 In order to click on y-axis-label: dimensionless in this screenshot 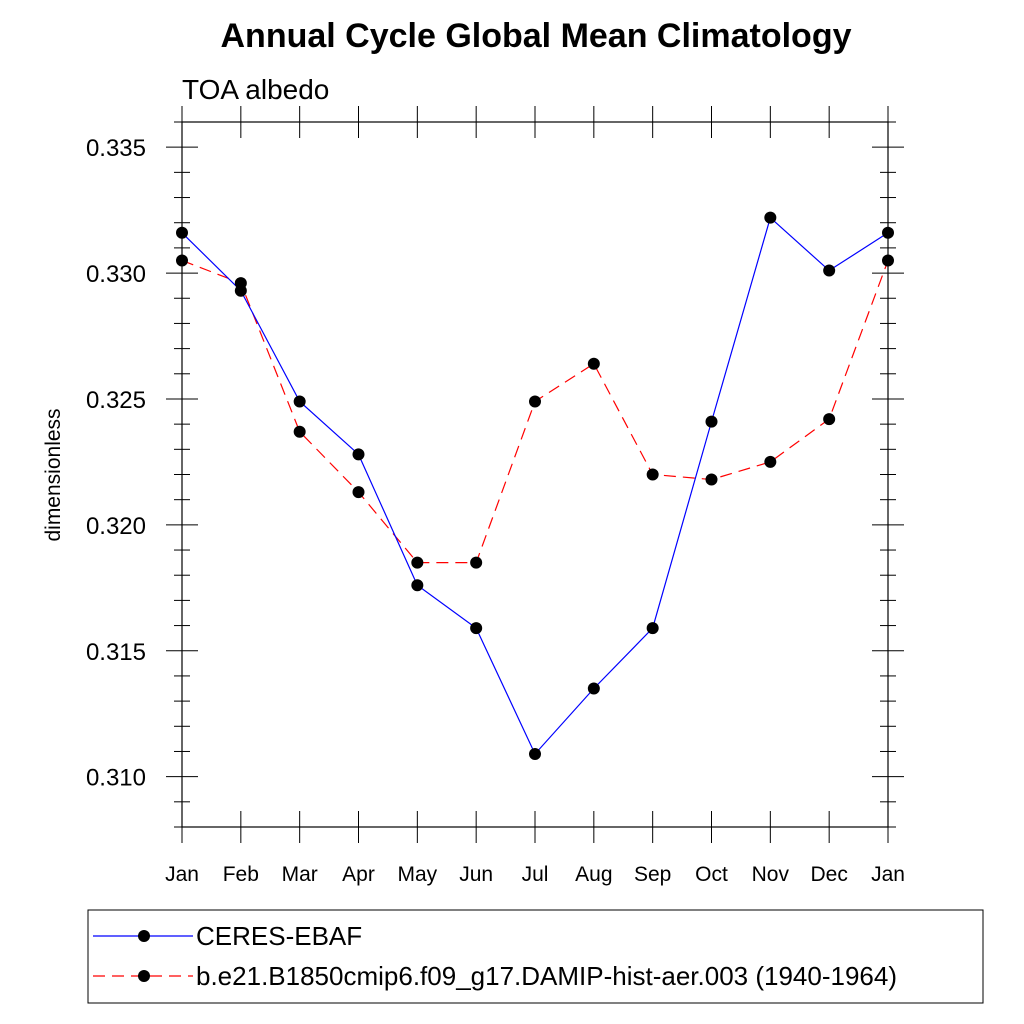, I will do `click(53, 474)`.